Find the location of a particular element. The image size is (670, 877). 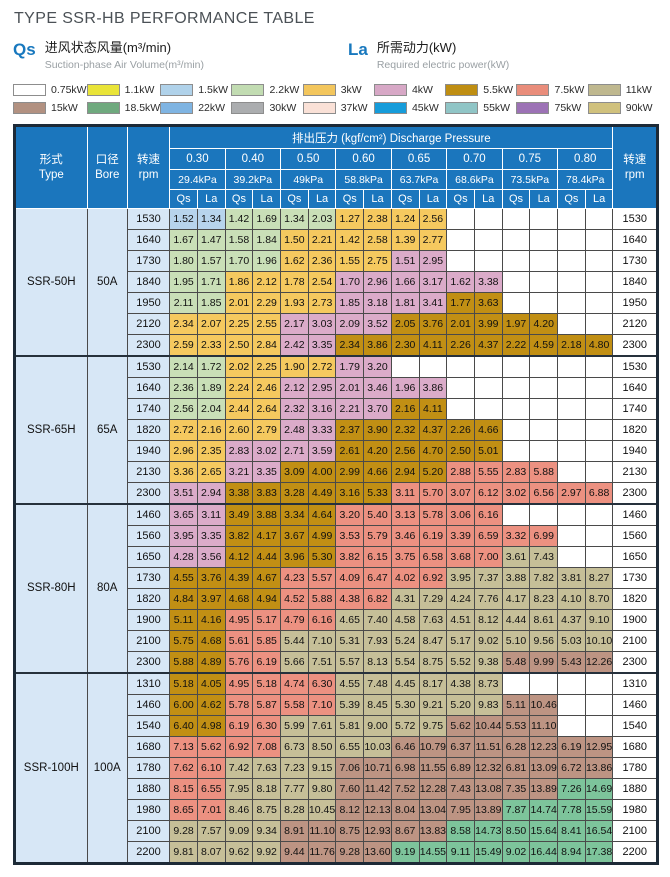

qs-value-cell: 6.72 is located at coordinates (571, 768).